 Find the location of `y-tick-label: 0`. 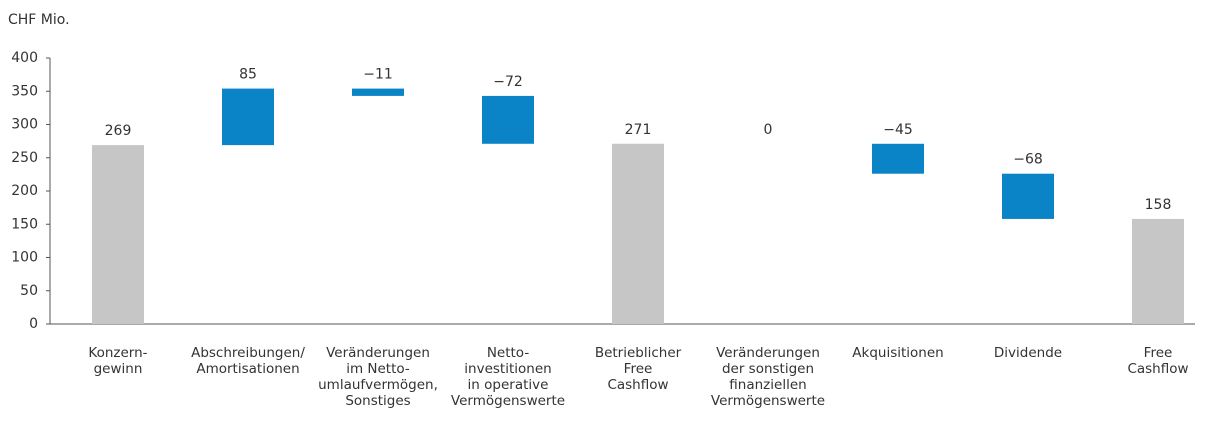

y-tick-label: 0 is located at coordinates (33, 324).